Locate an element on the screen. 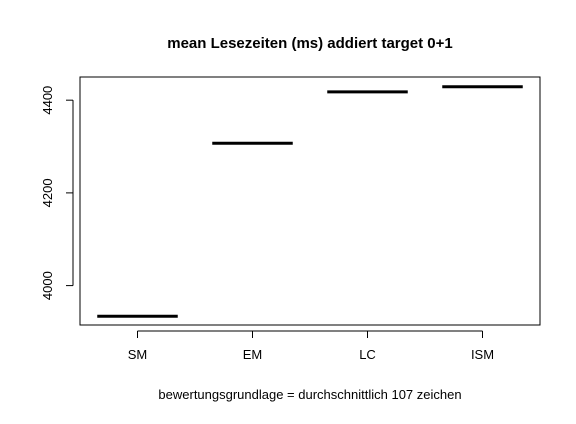  y-tick-label: 4400 is located at coordinates (47, 100).